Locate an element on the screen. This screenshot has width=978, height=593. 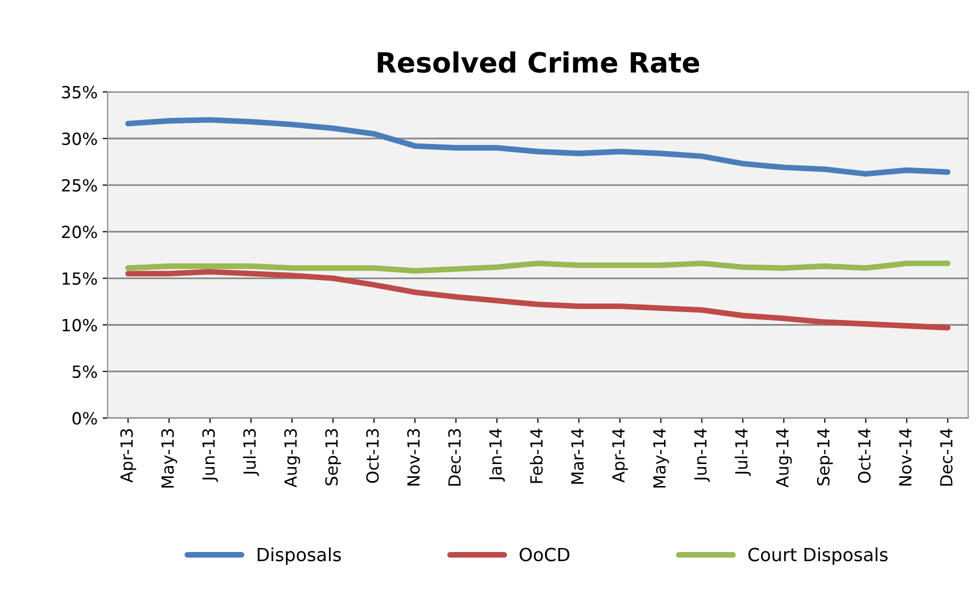
y-tick-label: 30% is located at coordinates (79, 139).